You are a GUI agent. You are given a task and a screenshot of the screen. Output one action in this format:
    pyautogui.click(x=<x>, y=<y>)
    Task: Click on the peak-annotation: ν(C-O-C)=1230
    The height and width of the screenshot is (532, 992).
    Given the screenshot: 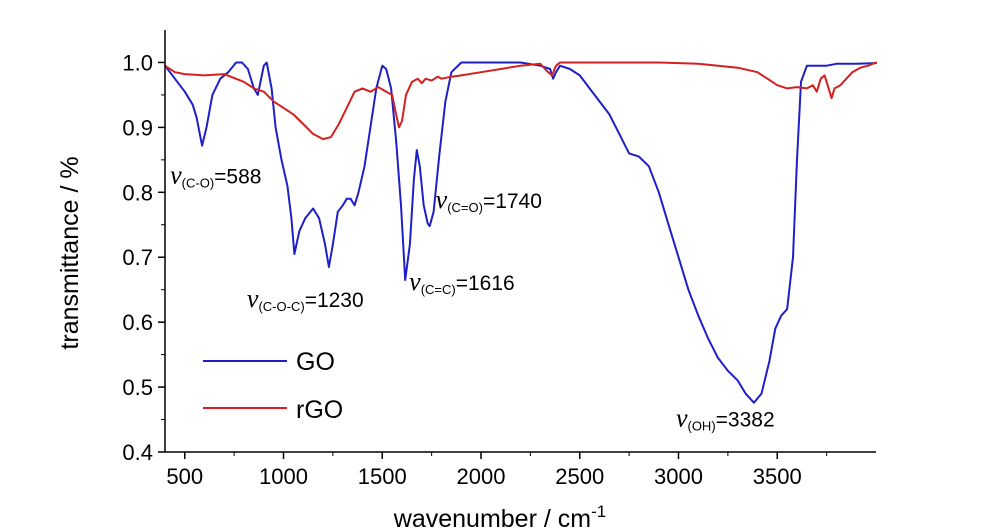 What is the action you would take?
    pyautogui.click(x=305, y=299)
    